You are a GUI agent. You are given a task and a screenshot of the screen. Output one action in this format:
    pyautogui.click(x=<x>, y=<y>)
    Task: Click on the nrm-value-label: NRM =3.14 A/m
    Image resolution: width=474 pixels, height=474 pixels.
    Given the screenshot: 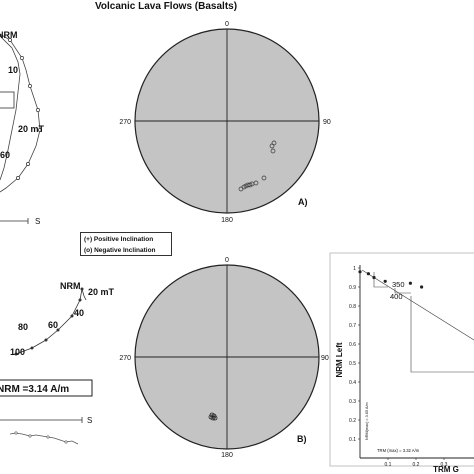 What is the action you would take?
    pyautogui.click(x=34, y=389)
    